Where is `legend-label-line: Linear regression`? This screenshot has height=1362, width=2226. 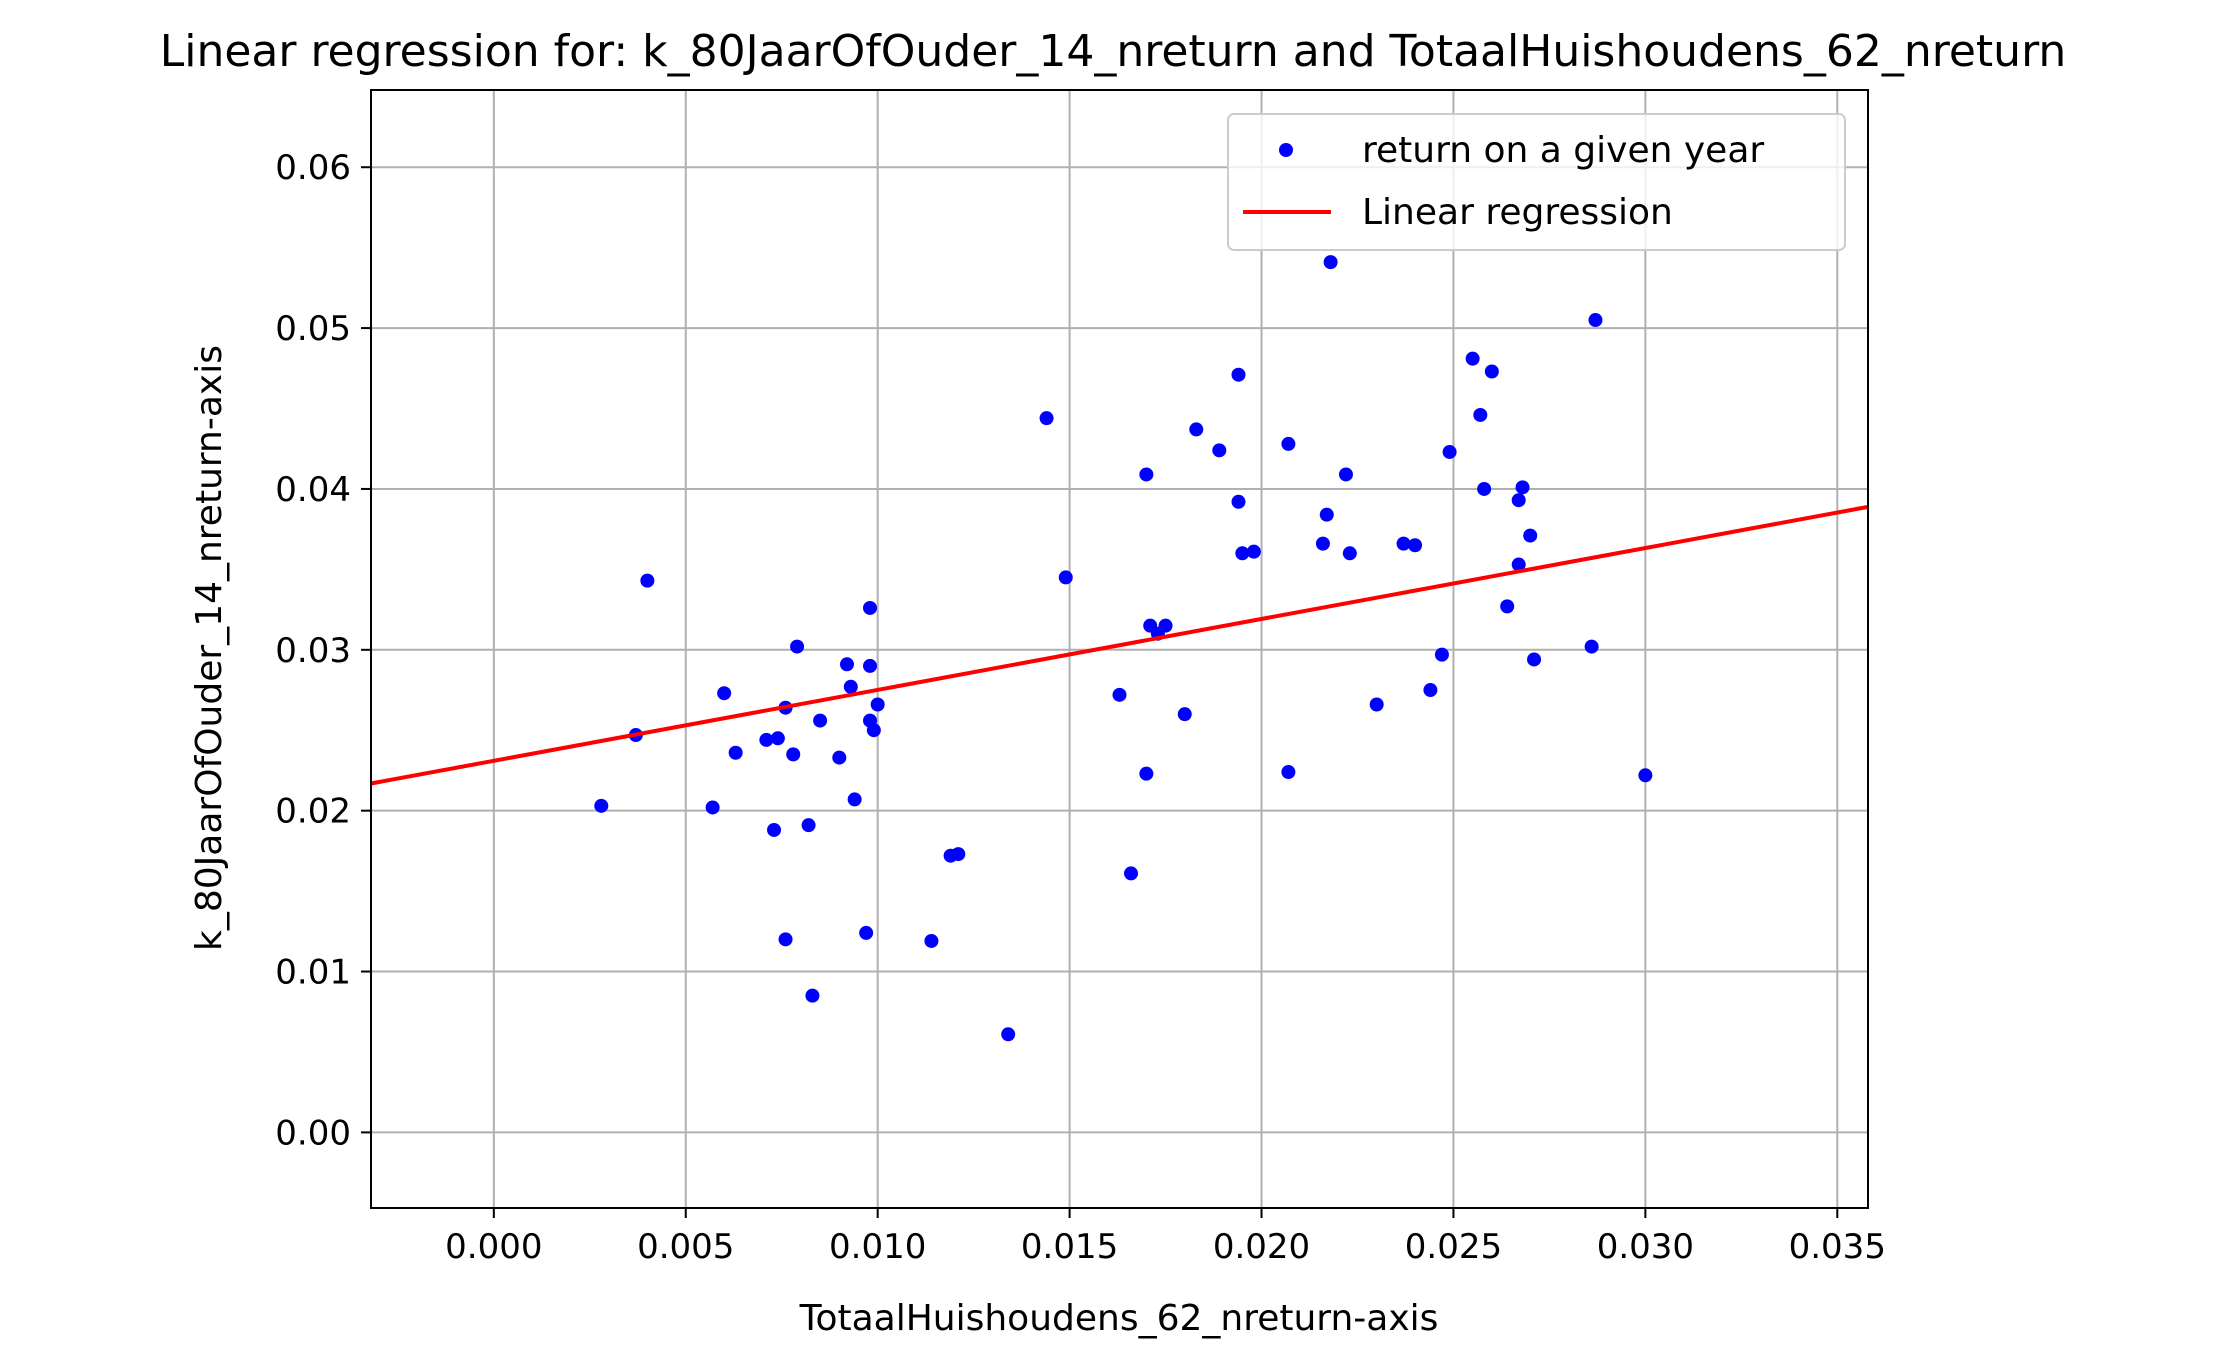
legend-label-line: Linear regression is located at coordinates (1517, 212).